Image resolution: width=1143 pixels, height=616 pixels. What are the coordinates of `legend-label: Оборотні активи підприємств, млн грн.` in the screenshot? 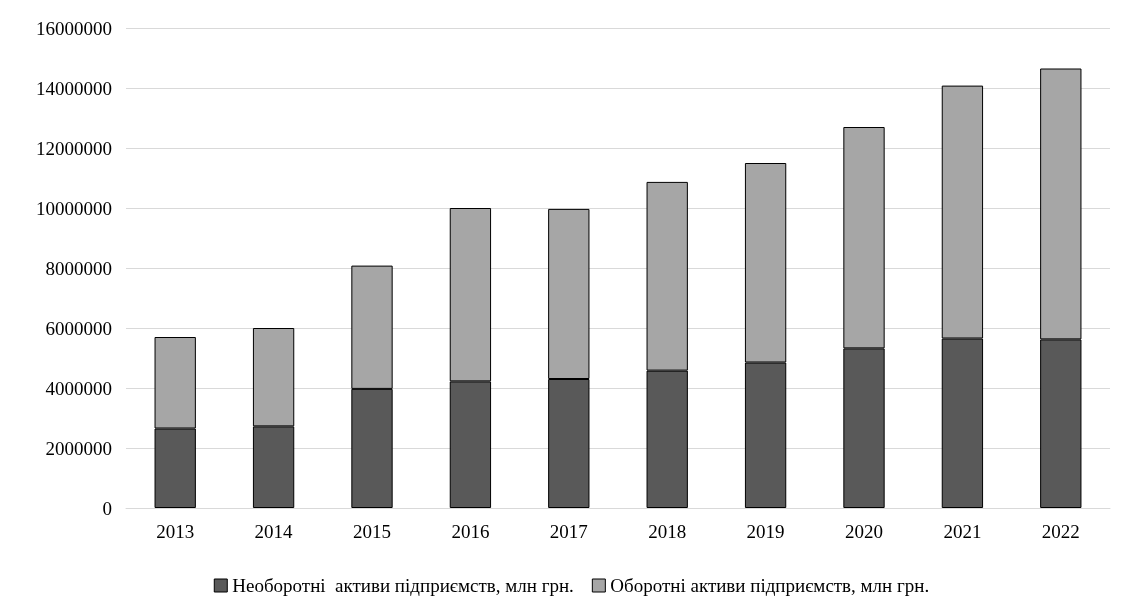 It's located at (770, 585).